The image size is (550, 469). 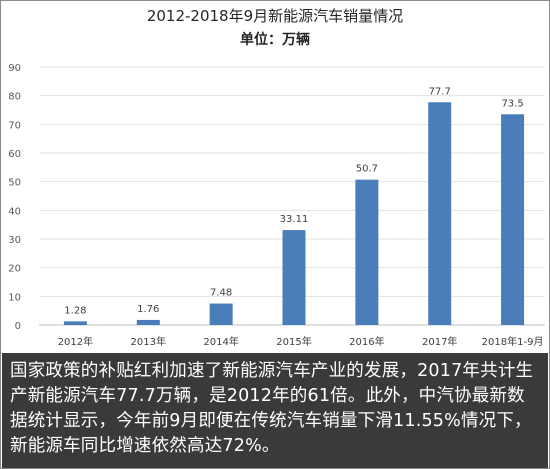 I want to click on y-tick-label: 40, so click(x=14, y=211).